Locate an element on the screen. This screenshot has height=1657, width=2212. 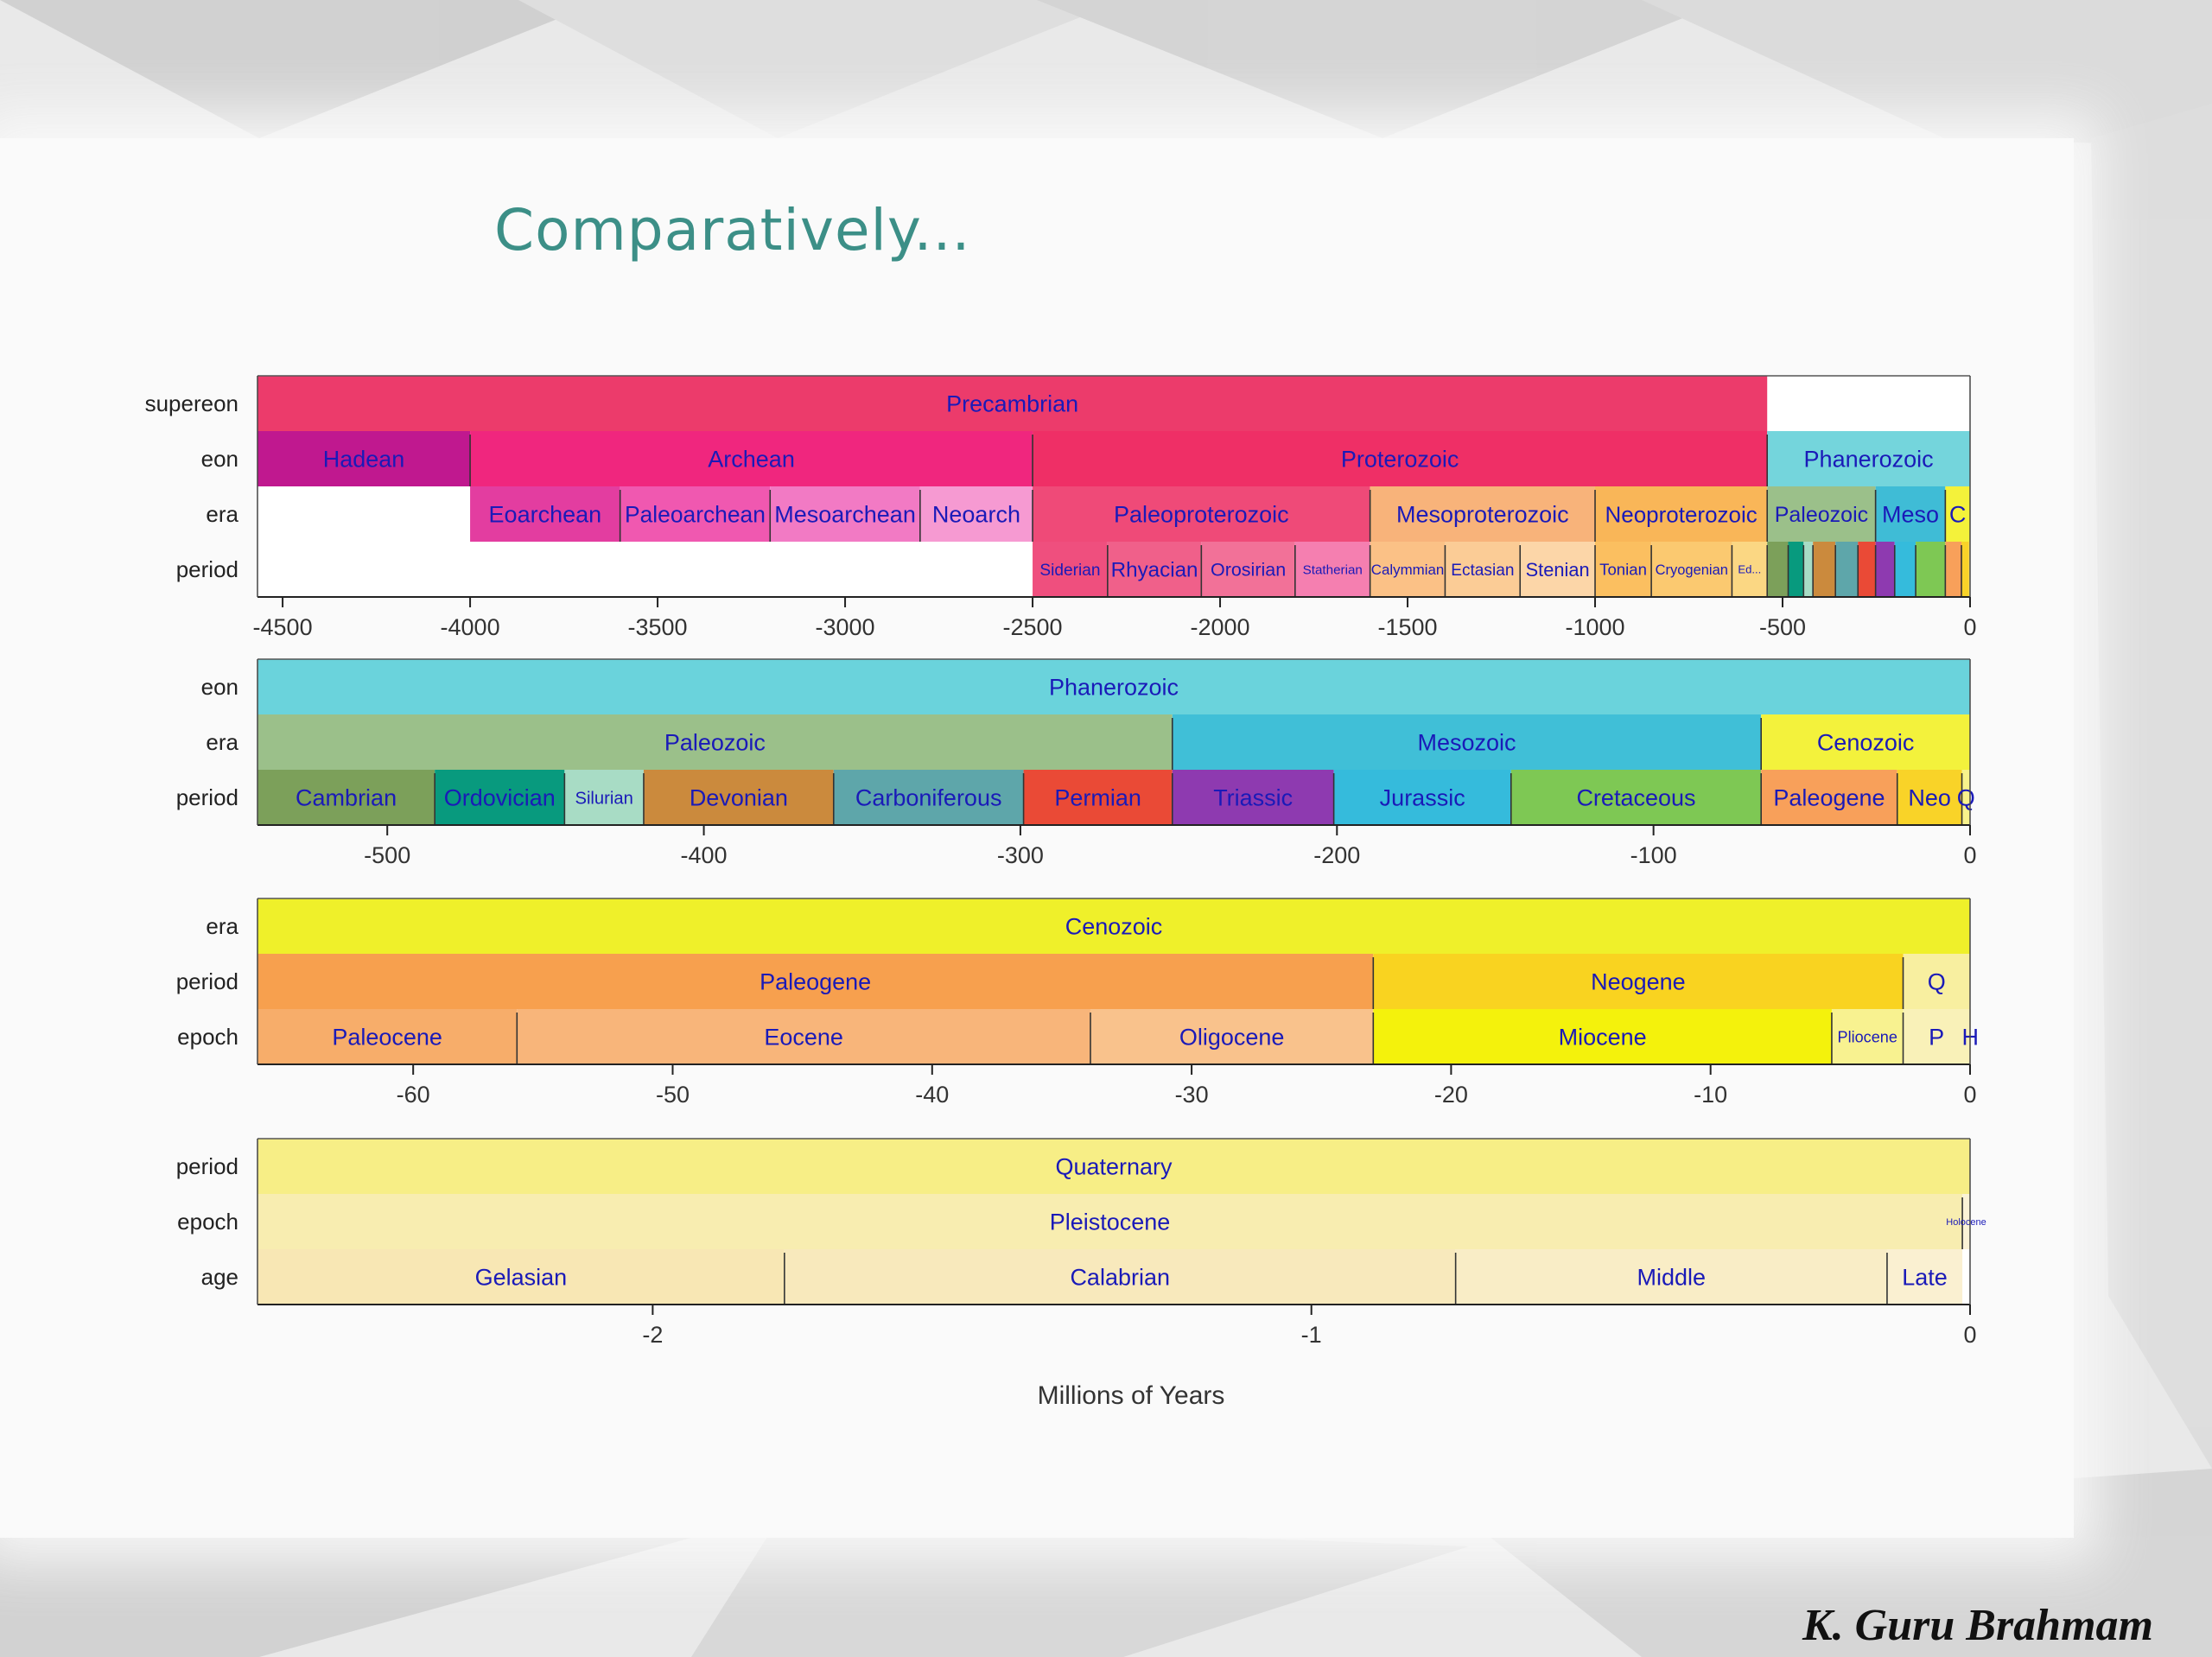
segment-bar-neogene is located at coordinates (1638, 981).